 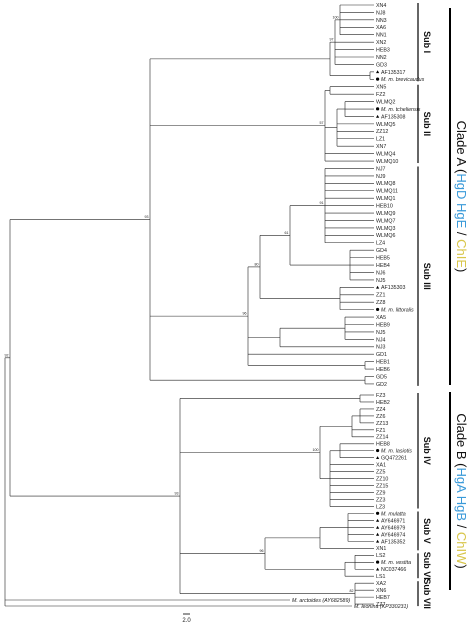 I want to click on clade-b: Clade B (HgA HgB / ChIW), so click(x=459, y=491).